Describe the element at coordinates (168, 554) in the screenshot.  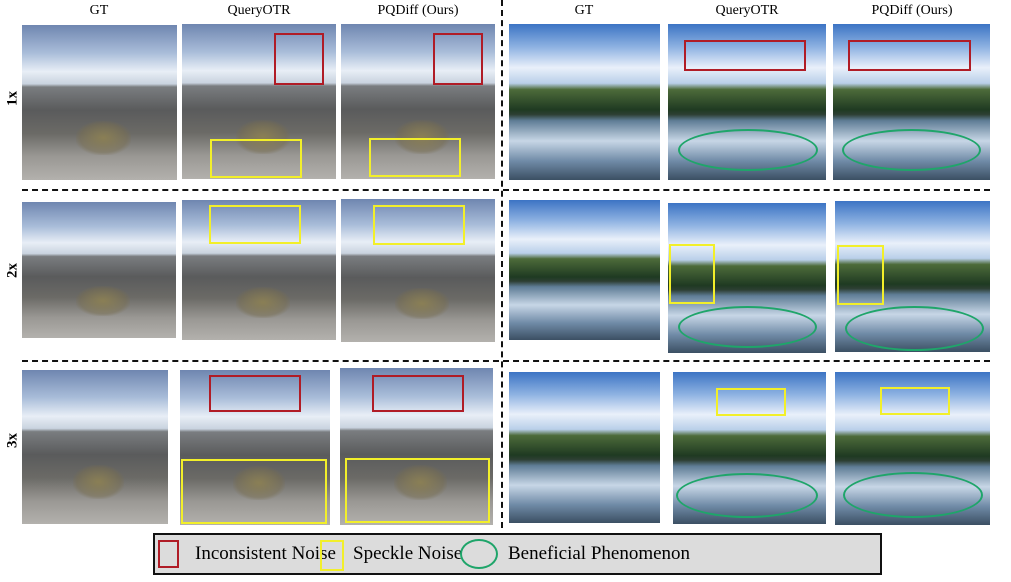
I see `legend-red-rect-icon` at that location.